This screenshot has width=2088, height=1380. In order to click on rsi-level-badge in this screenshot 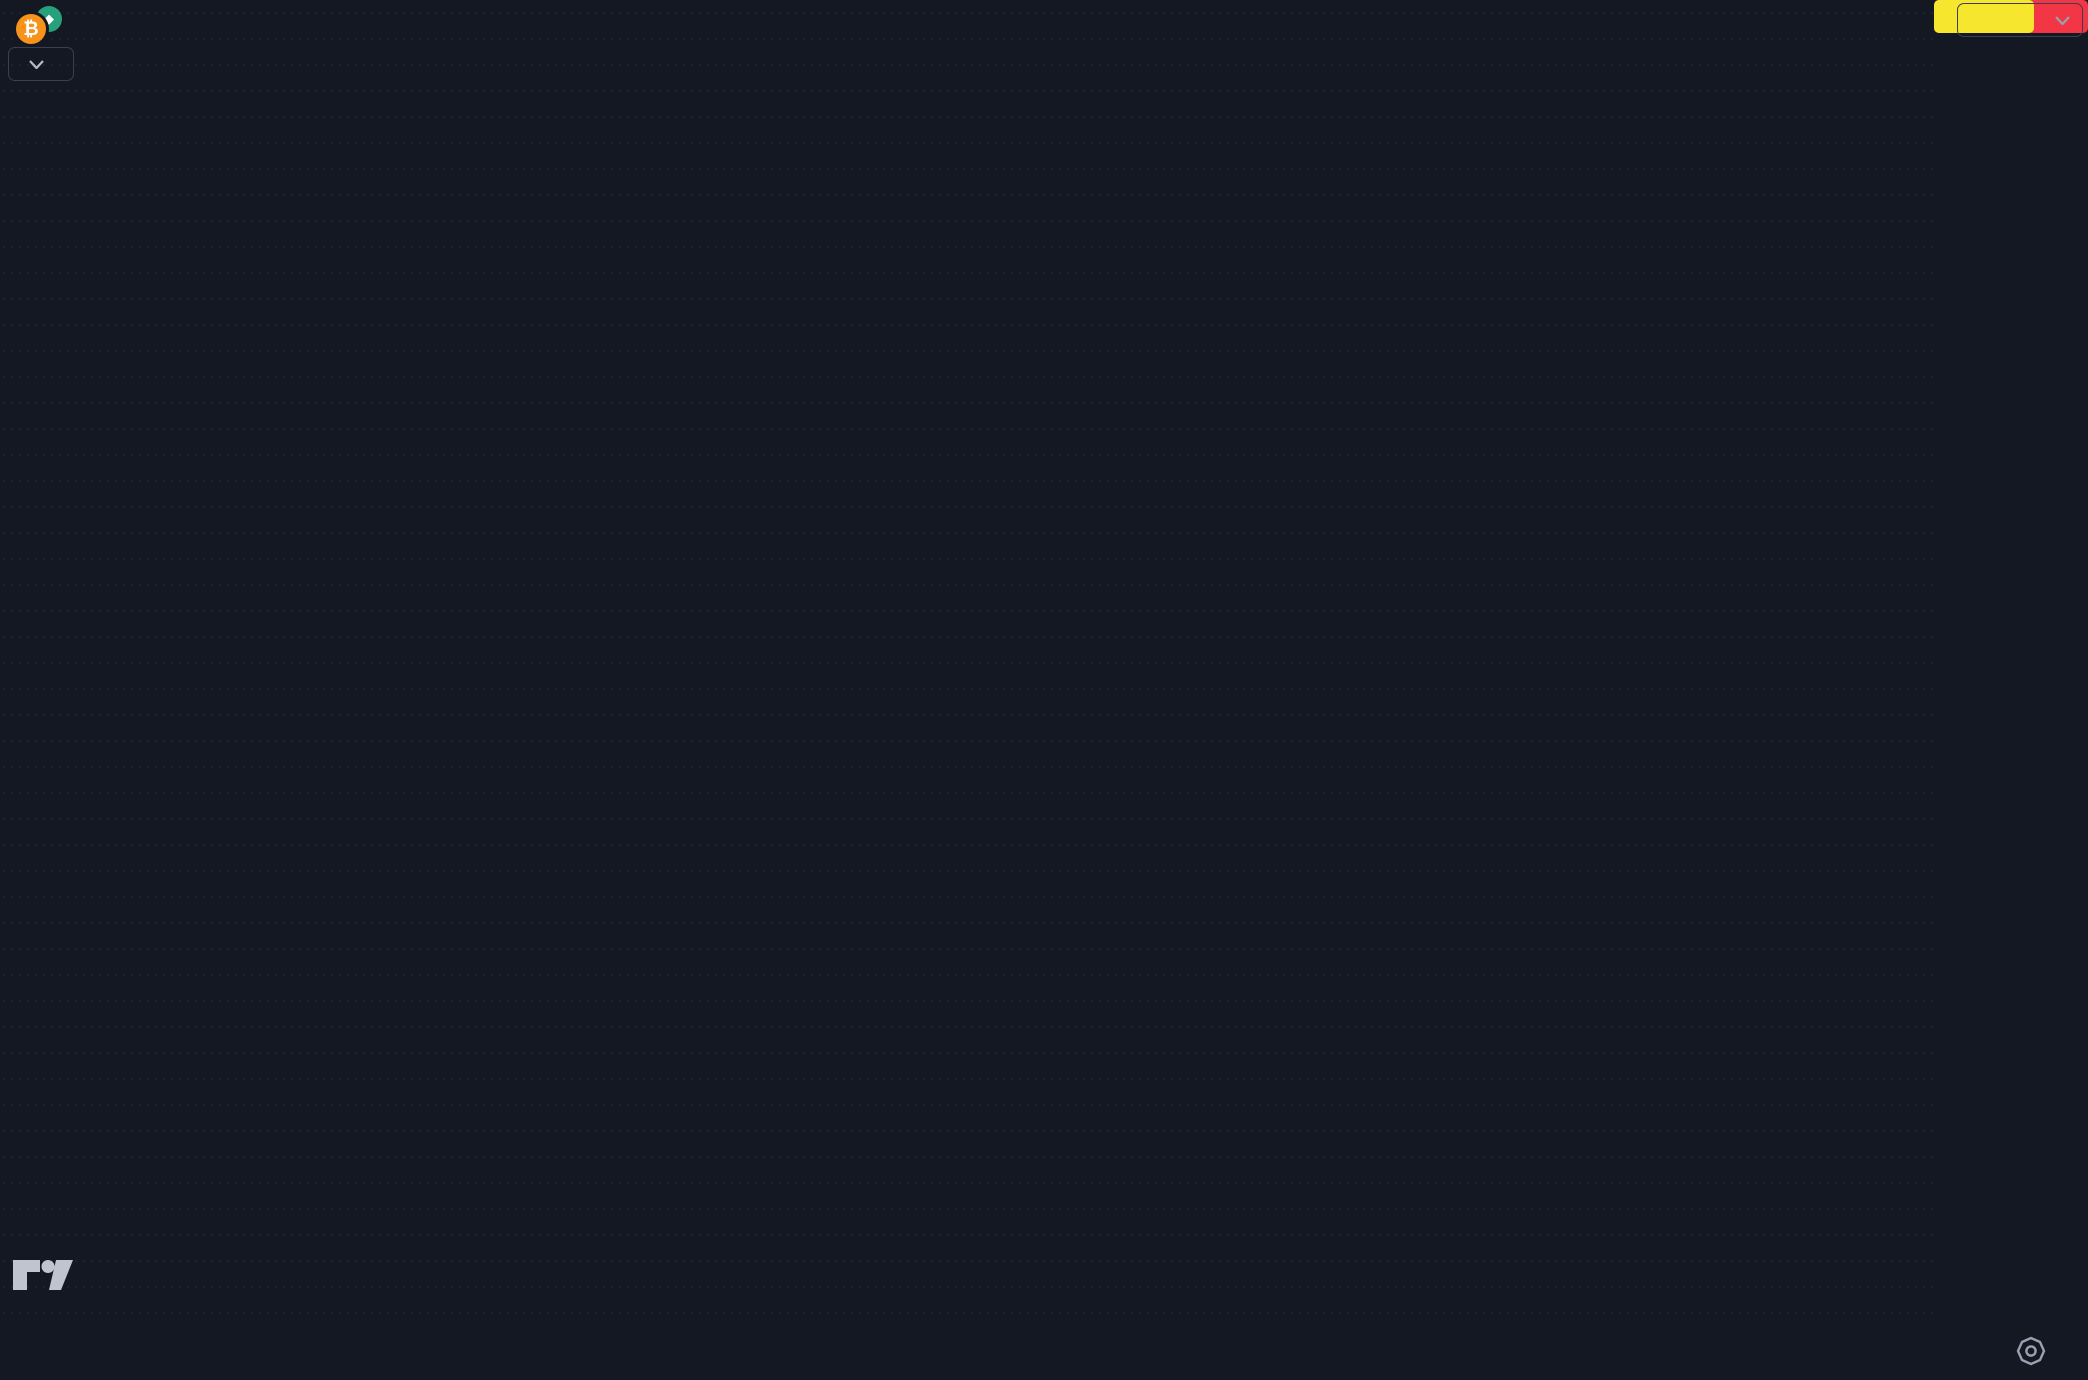, I will do `click(1984, 16)`.